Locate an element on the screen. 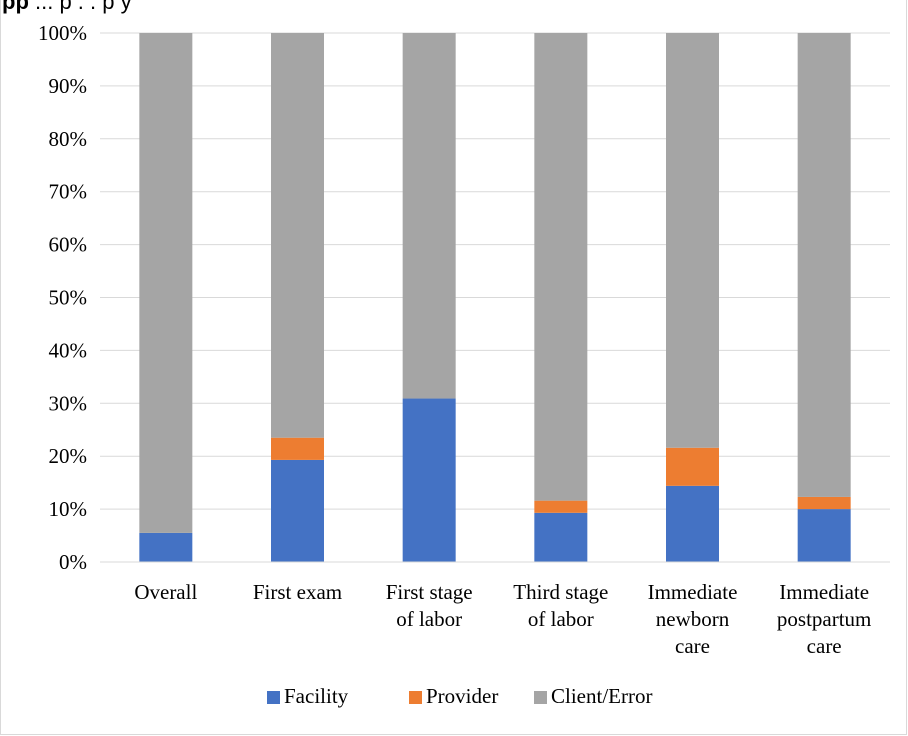 The height and width of the screenshot is (736, 908). legend-label: Provider is located at coordinates (462, 696).